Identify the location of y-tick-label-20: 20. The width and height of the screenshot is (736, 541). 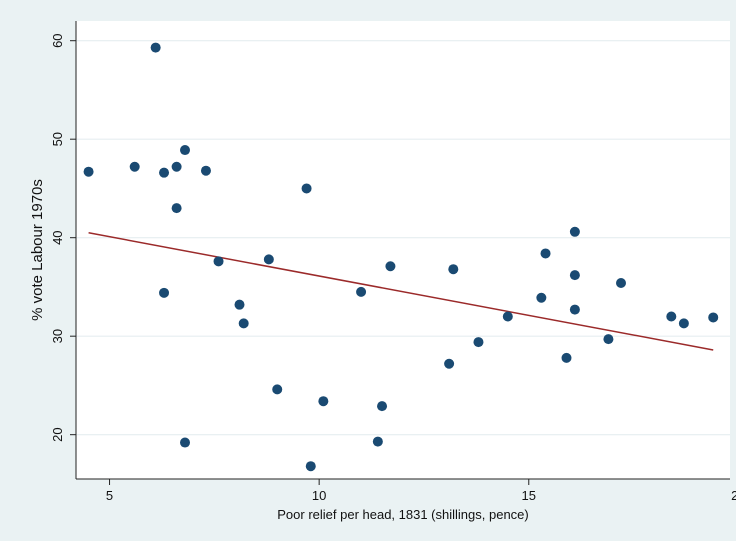
(57, 434).